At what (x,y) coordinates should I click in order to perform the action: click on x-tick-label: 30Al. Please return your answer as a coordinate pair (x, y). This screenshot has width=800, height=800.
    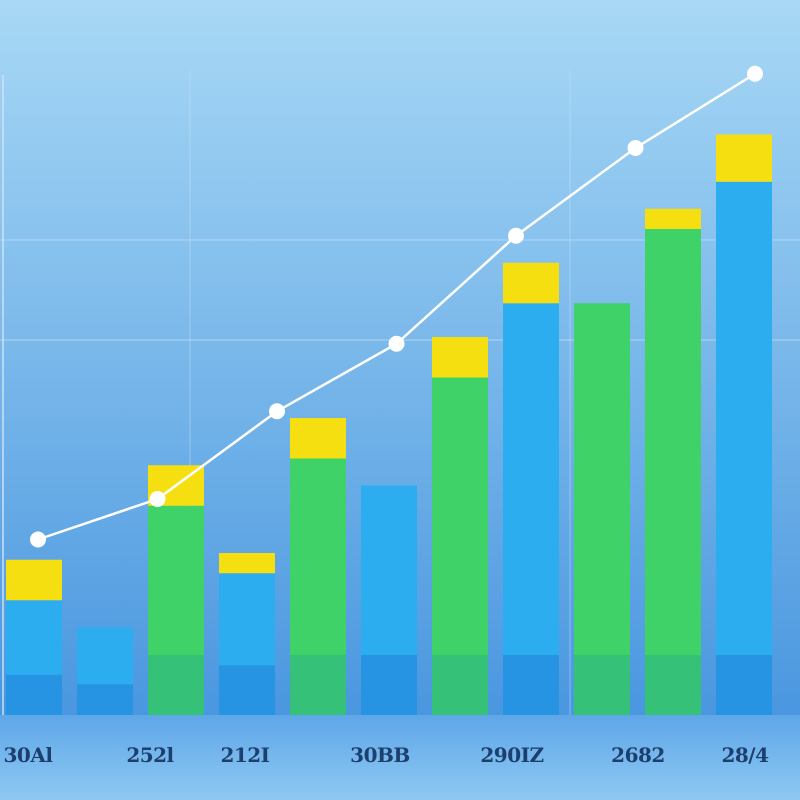
    Looking at the image, I should click on (29, 755).